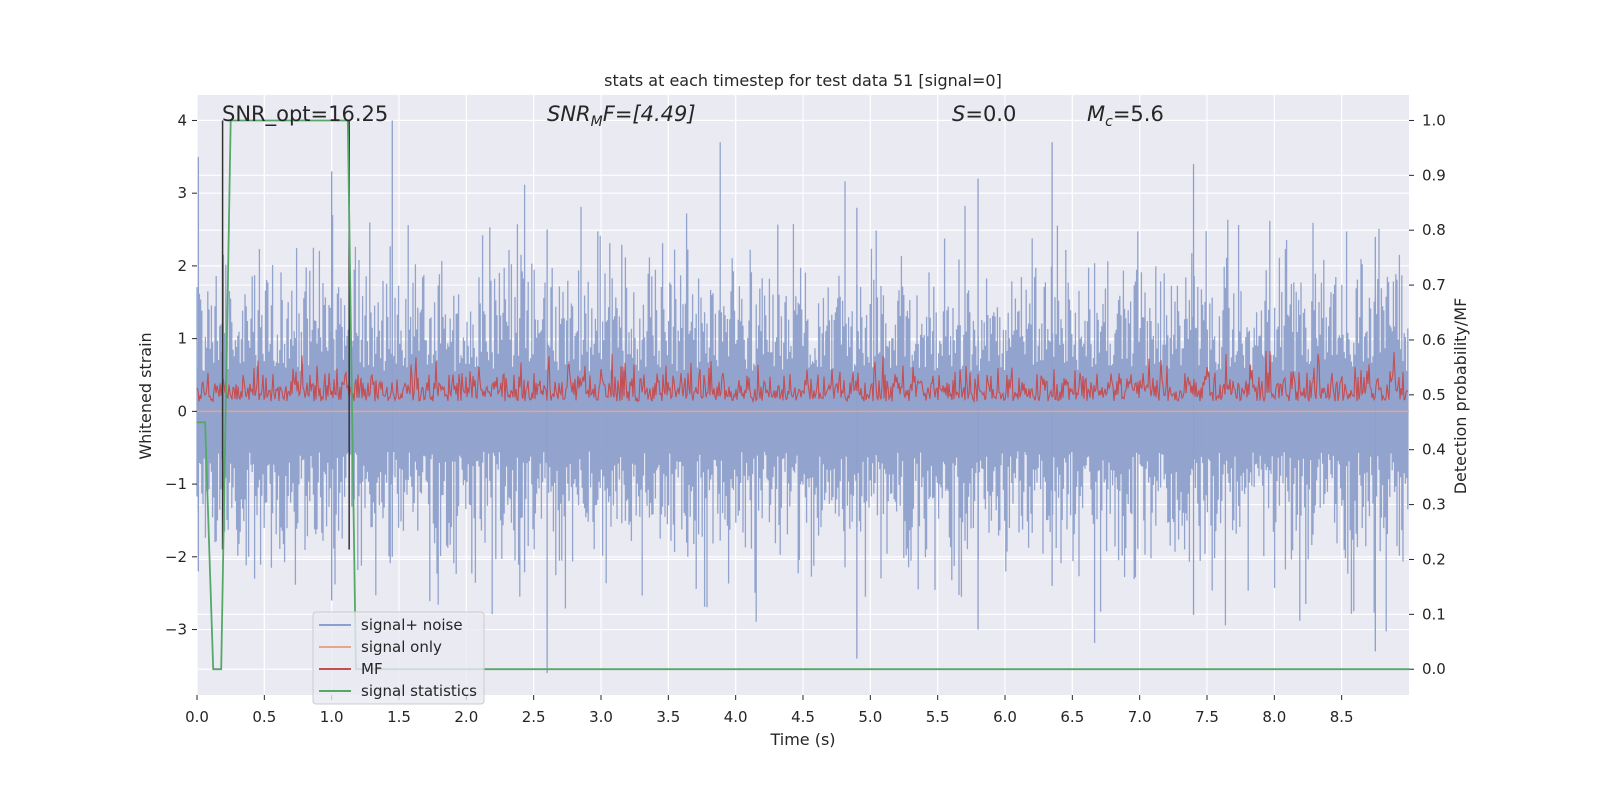 The width and height of the screenshot is (1600, 800). I want to click on legend-box, so click(398, 658).